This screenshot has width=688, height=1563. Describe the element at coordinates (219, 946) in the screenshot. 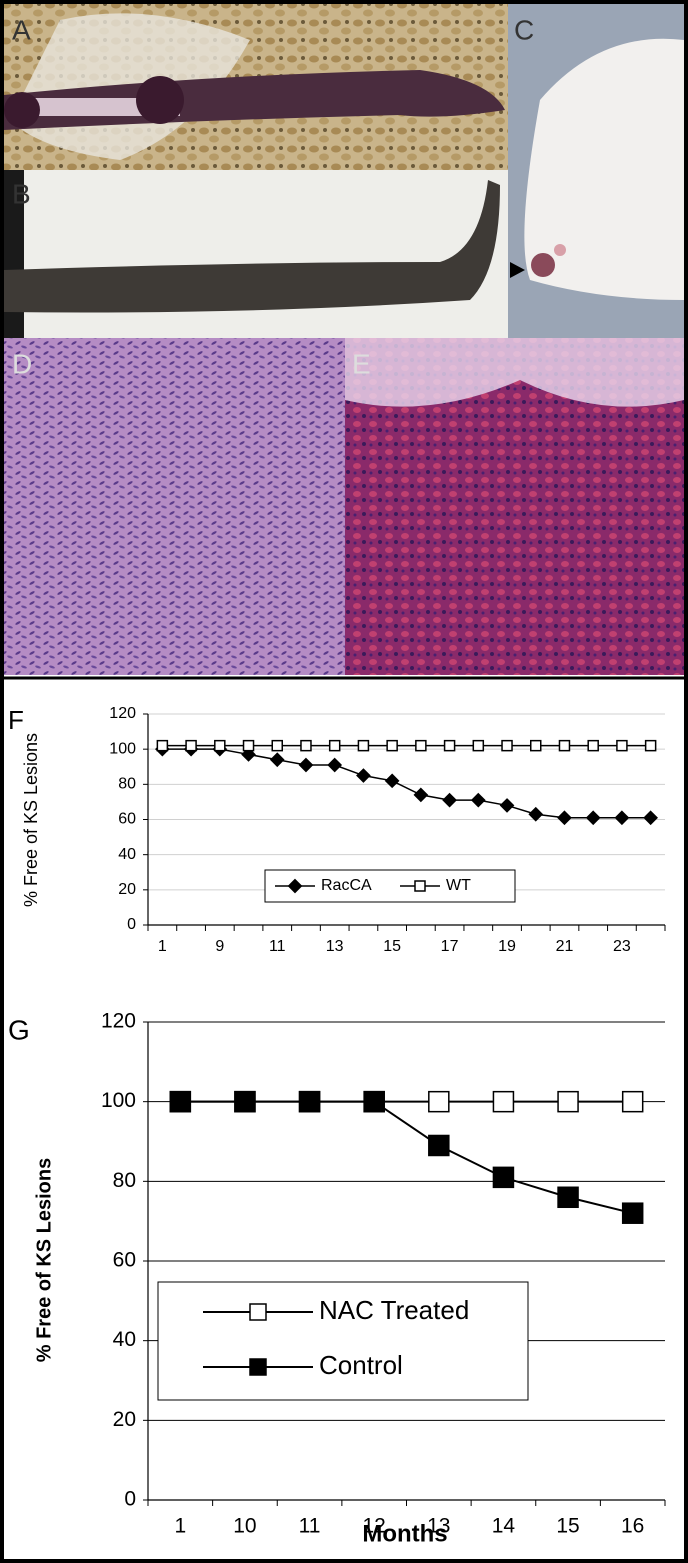

I see `x-tick-label: 9` at that location.